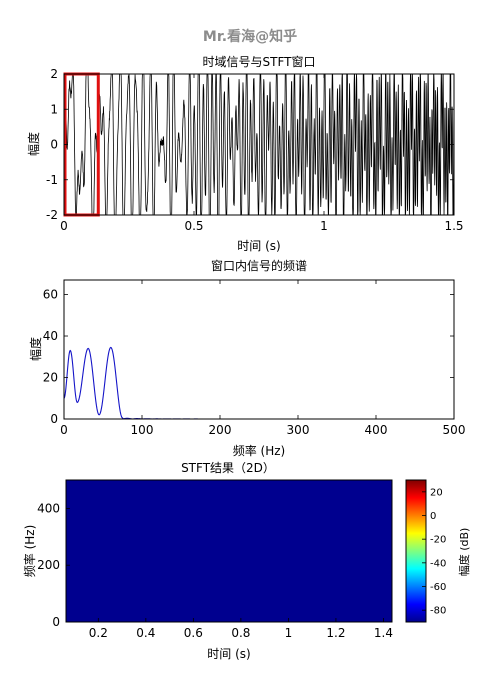 This screenshot has width=500, height=700. Describe the element at coordinates (454, 430) in the screenshot. I see `x-tick-label: 500` at that location.